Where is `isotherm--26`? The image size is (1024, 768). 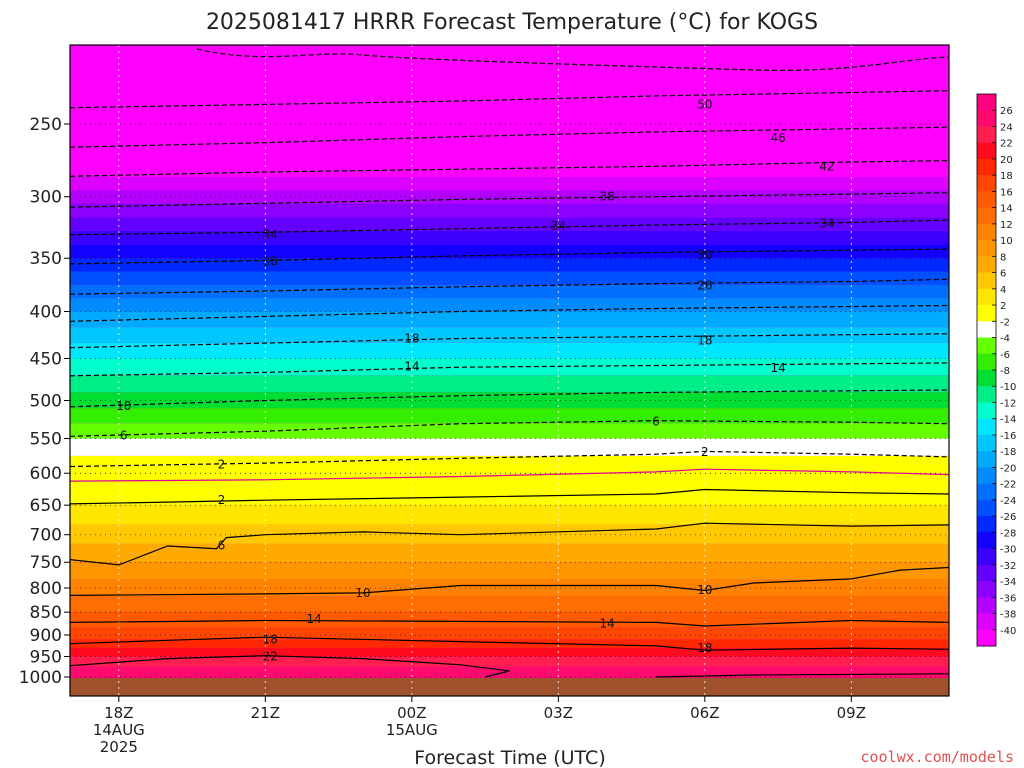
isotherm--26 is located at coordinates (509, 286).